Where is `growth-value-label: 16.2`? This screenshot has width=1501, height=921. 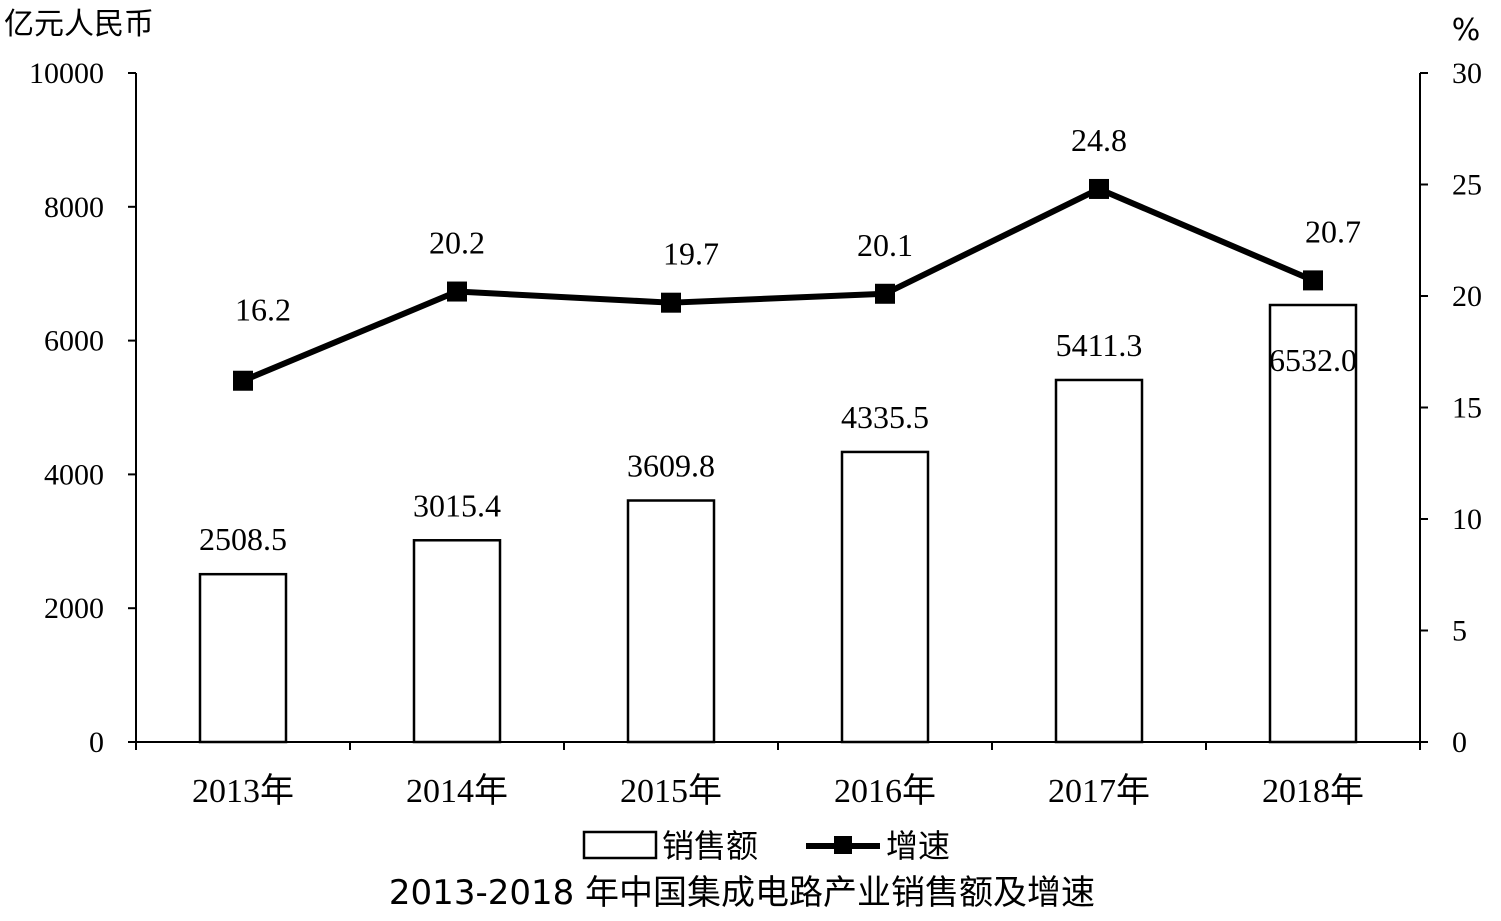 growth-value-label: 16.2 is located at coordinates (263, 310).